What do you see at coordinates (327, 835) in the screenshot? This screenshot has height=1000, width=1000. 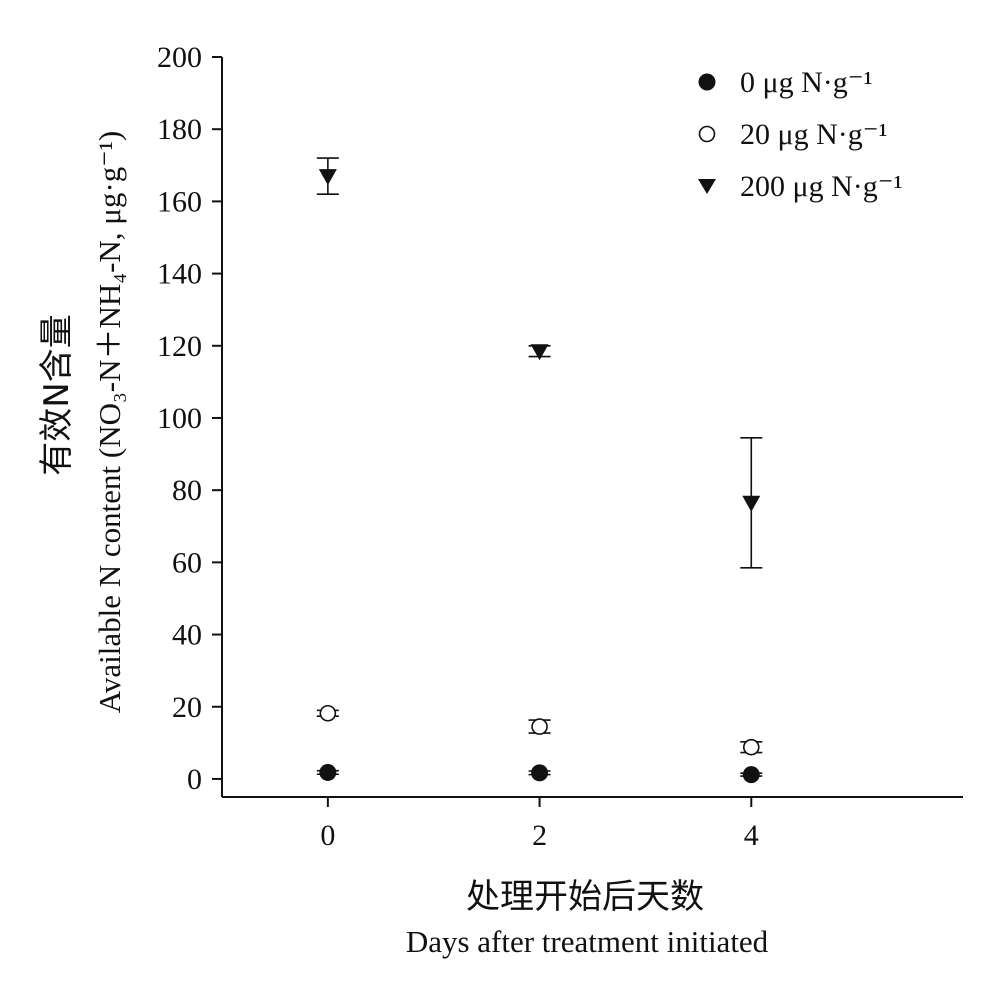 I see `x-tick-label: 0` at bounding box center [327, 835].